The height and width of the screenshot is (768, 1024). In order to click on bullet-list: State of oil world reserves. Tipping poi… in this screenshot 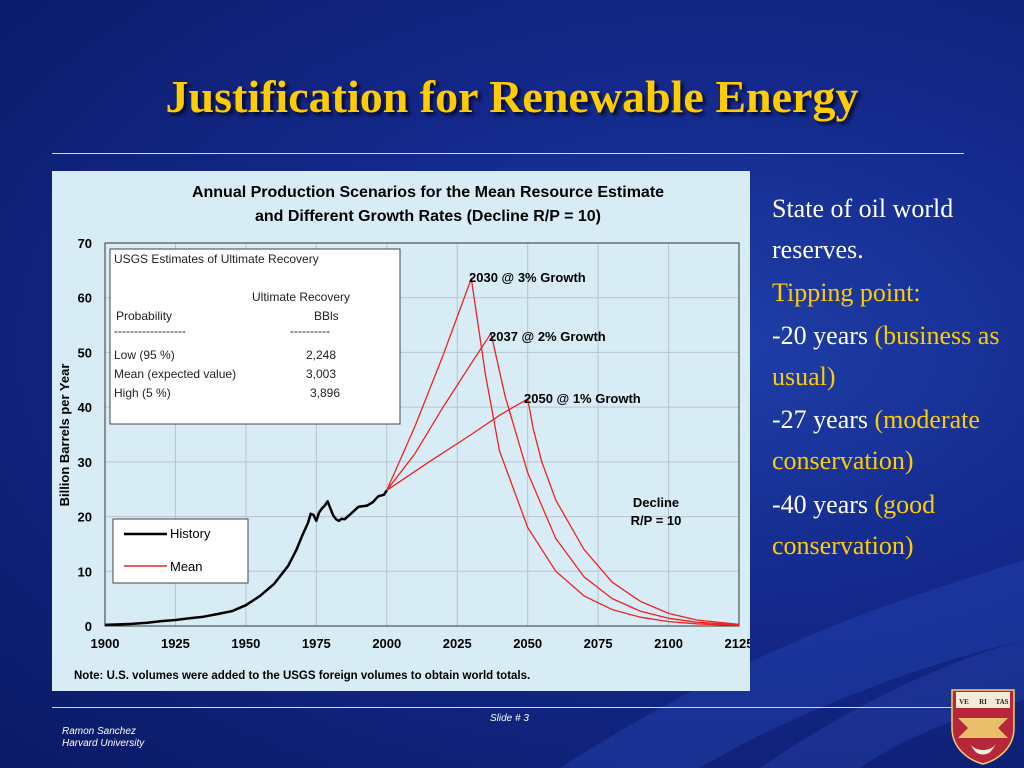, I will do `click(897, 378)`.